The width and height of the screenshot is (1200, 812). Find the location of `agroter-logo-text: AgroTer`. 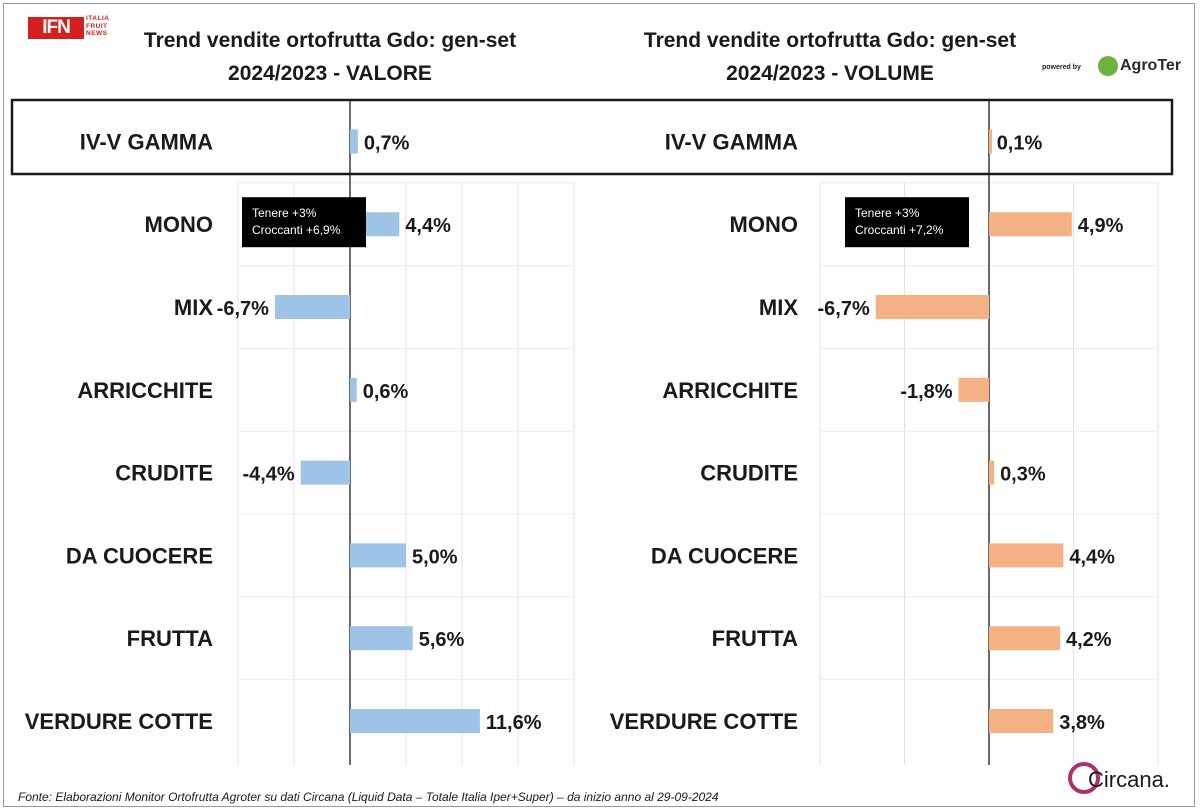

agroter-logo-text: AgroTer is located at coordinates (1151, 65).